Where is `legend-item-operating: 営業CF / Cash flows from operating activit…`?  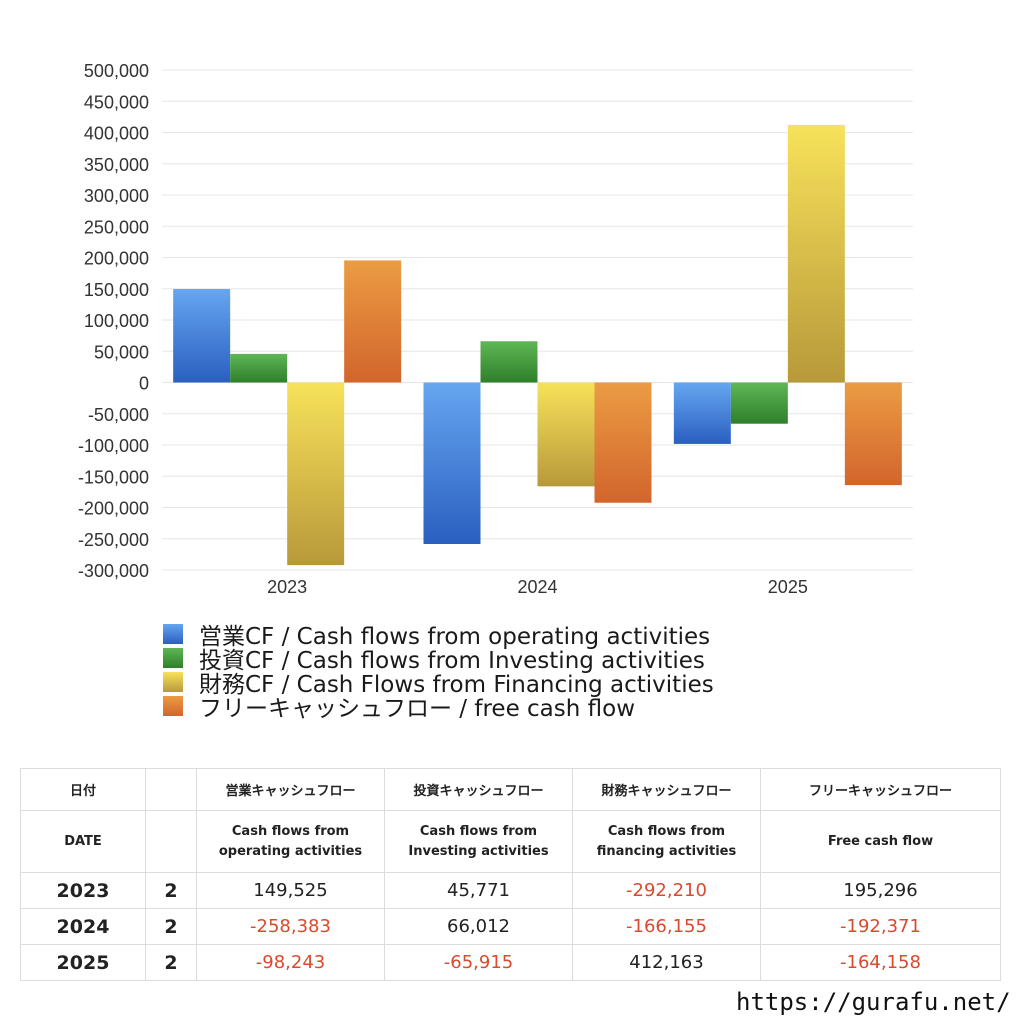 legend-item-operating: 営業CF / Cash flows from operating activit… is located at coordinates (438, 636).